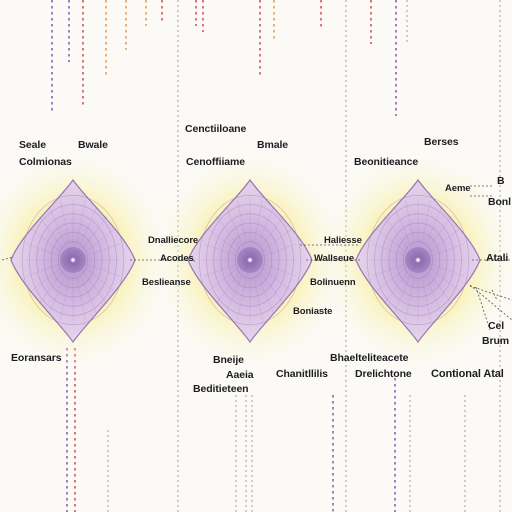 The image size is (512, 512). What do you see at coordinates (386, 162) in the screenshot?
I see `label-beonitieance: Beonitieance` at bounding box center [386, 162].